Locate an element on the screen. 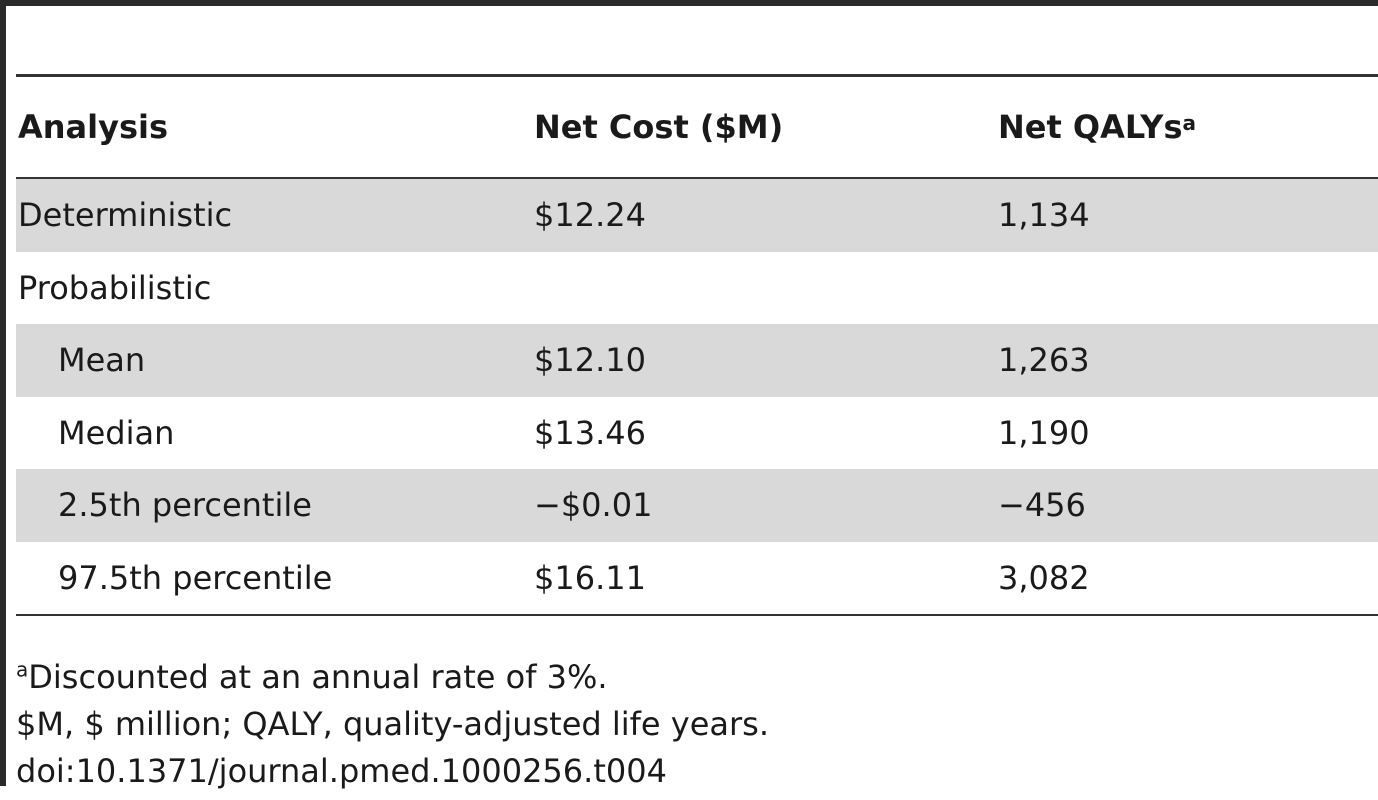 The width and height of the screenshot is (1378, 800). table-row: Deterministic $12.24 1,134 is located at coordinates (697, 215).